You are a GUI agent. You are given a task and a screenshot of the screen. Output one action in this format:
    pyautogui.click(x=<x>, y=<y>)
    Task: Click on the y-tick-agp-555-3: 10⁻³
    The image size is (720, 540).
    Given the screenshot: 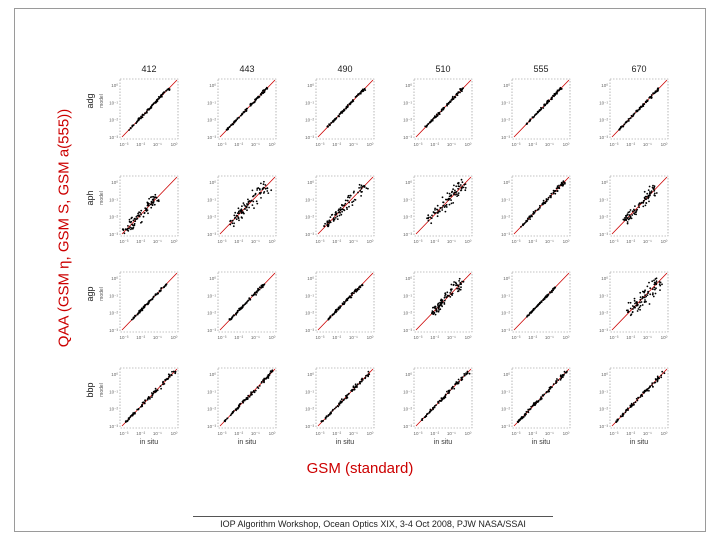 What is the action you would take?
    pyautogui.click(x=505, y=330)
    